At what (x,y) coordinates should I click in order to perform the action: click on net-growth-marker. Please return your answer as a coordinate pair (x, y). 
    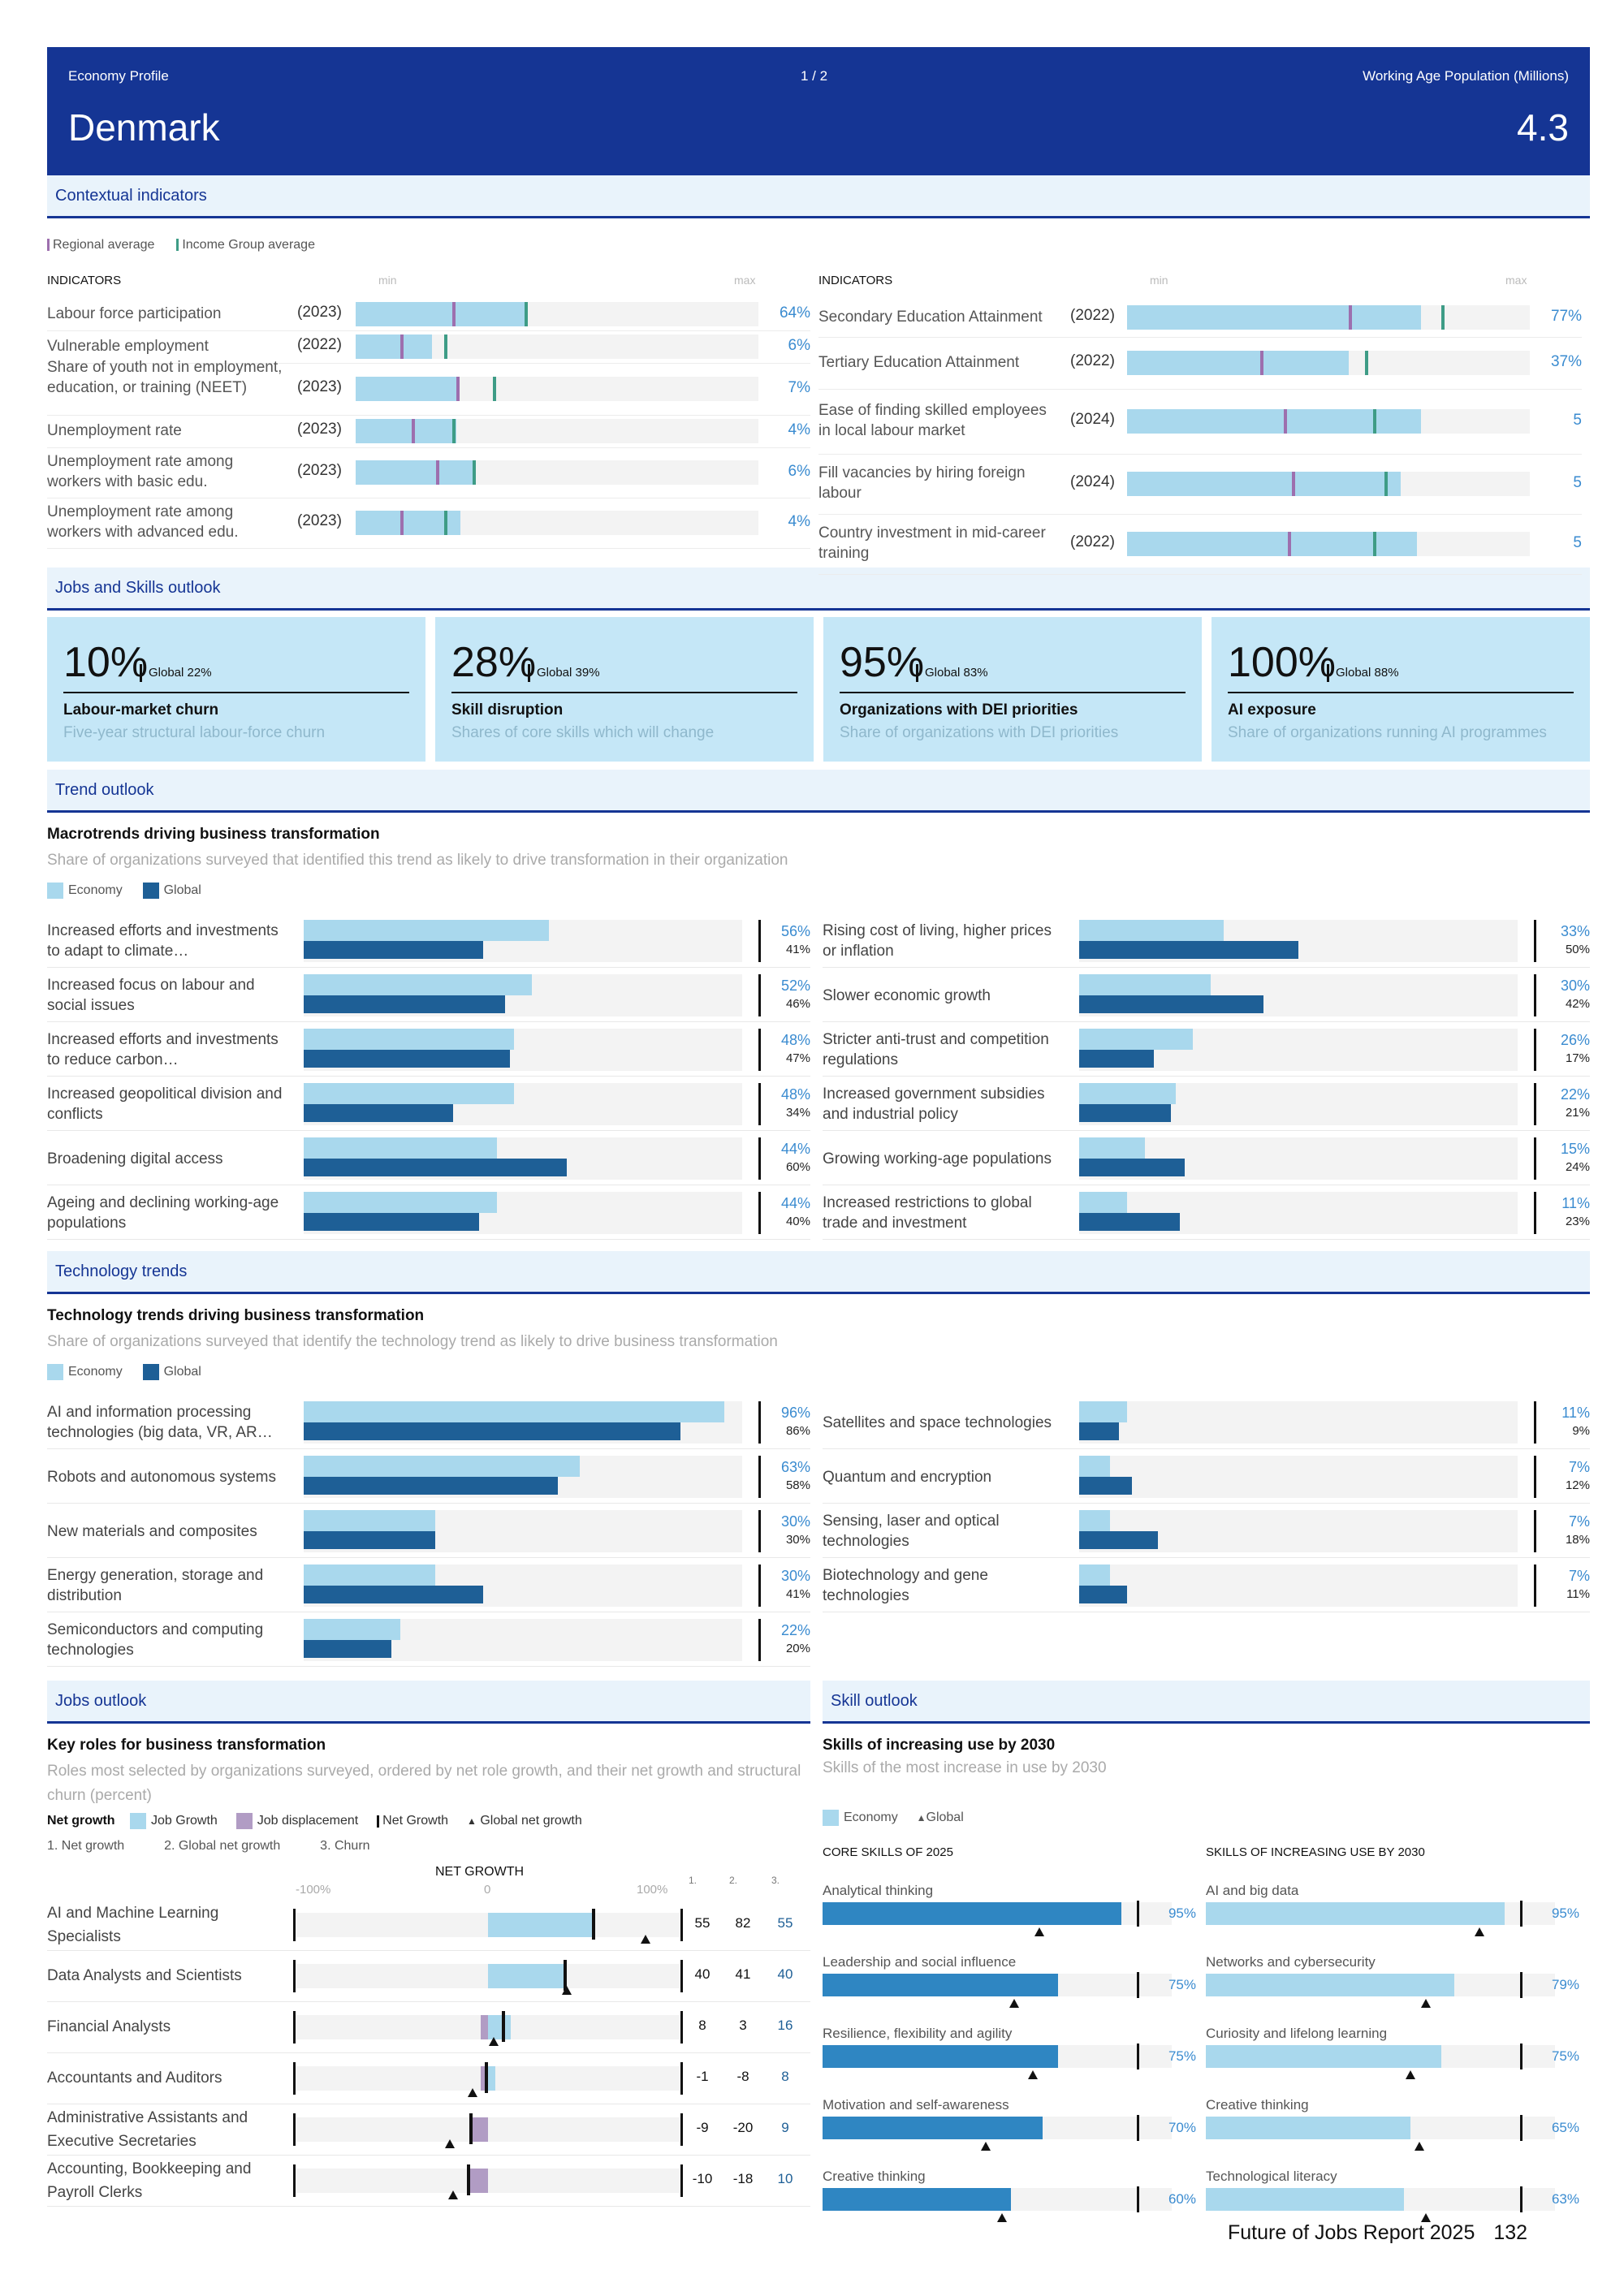
    Looking at the image, I should click on (486, 2077).